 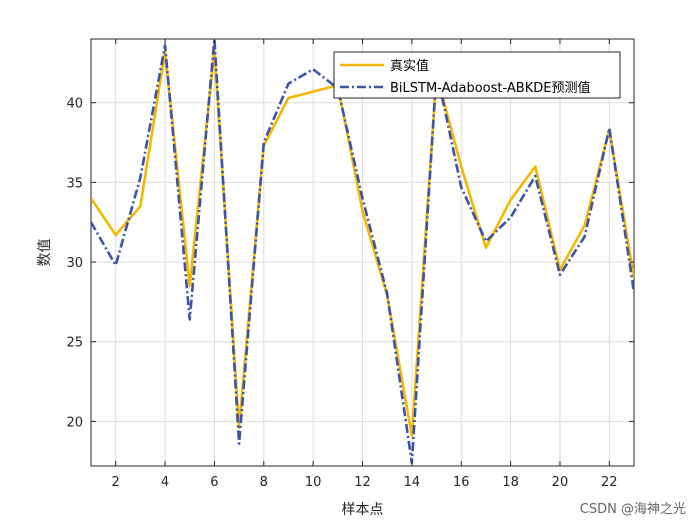 What do you see at coordinates (609, 482) in the screenshot?
I see `x-tick-label: 22` at bounding box center [609, 482].